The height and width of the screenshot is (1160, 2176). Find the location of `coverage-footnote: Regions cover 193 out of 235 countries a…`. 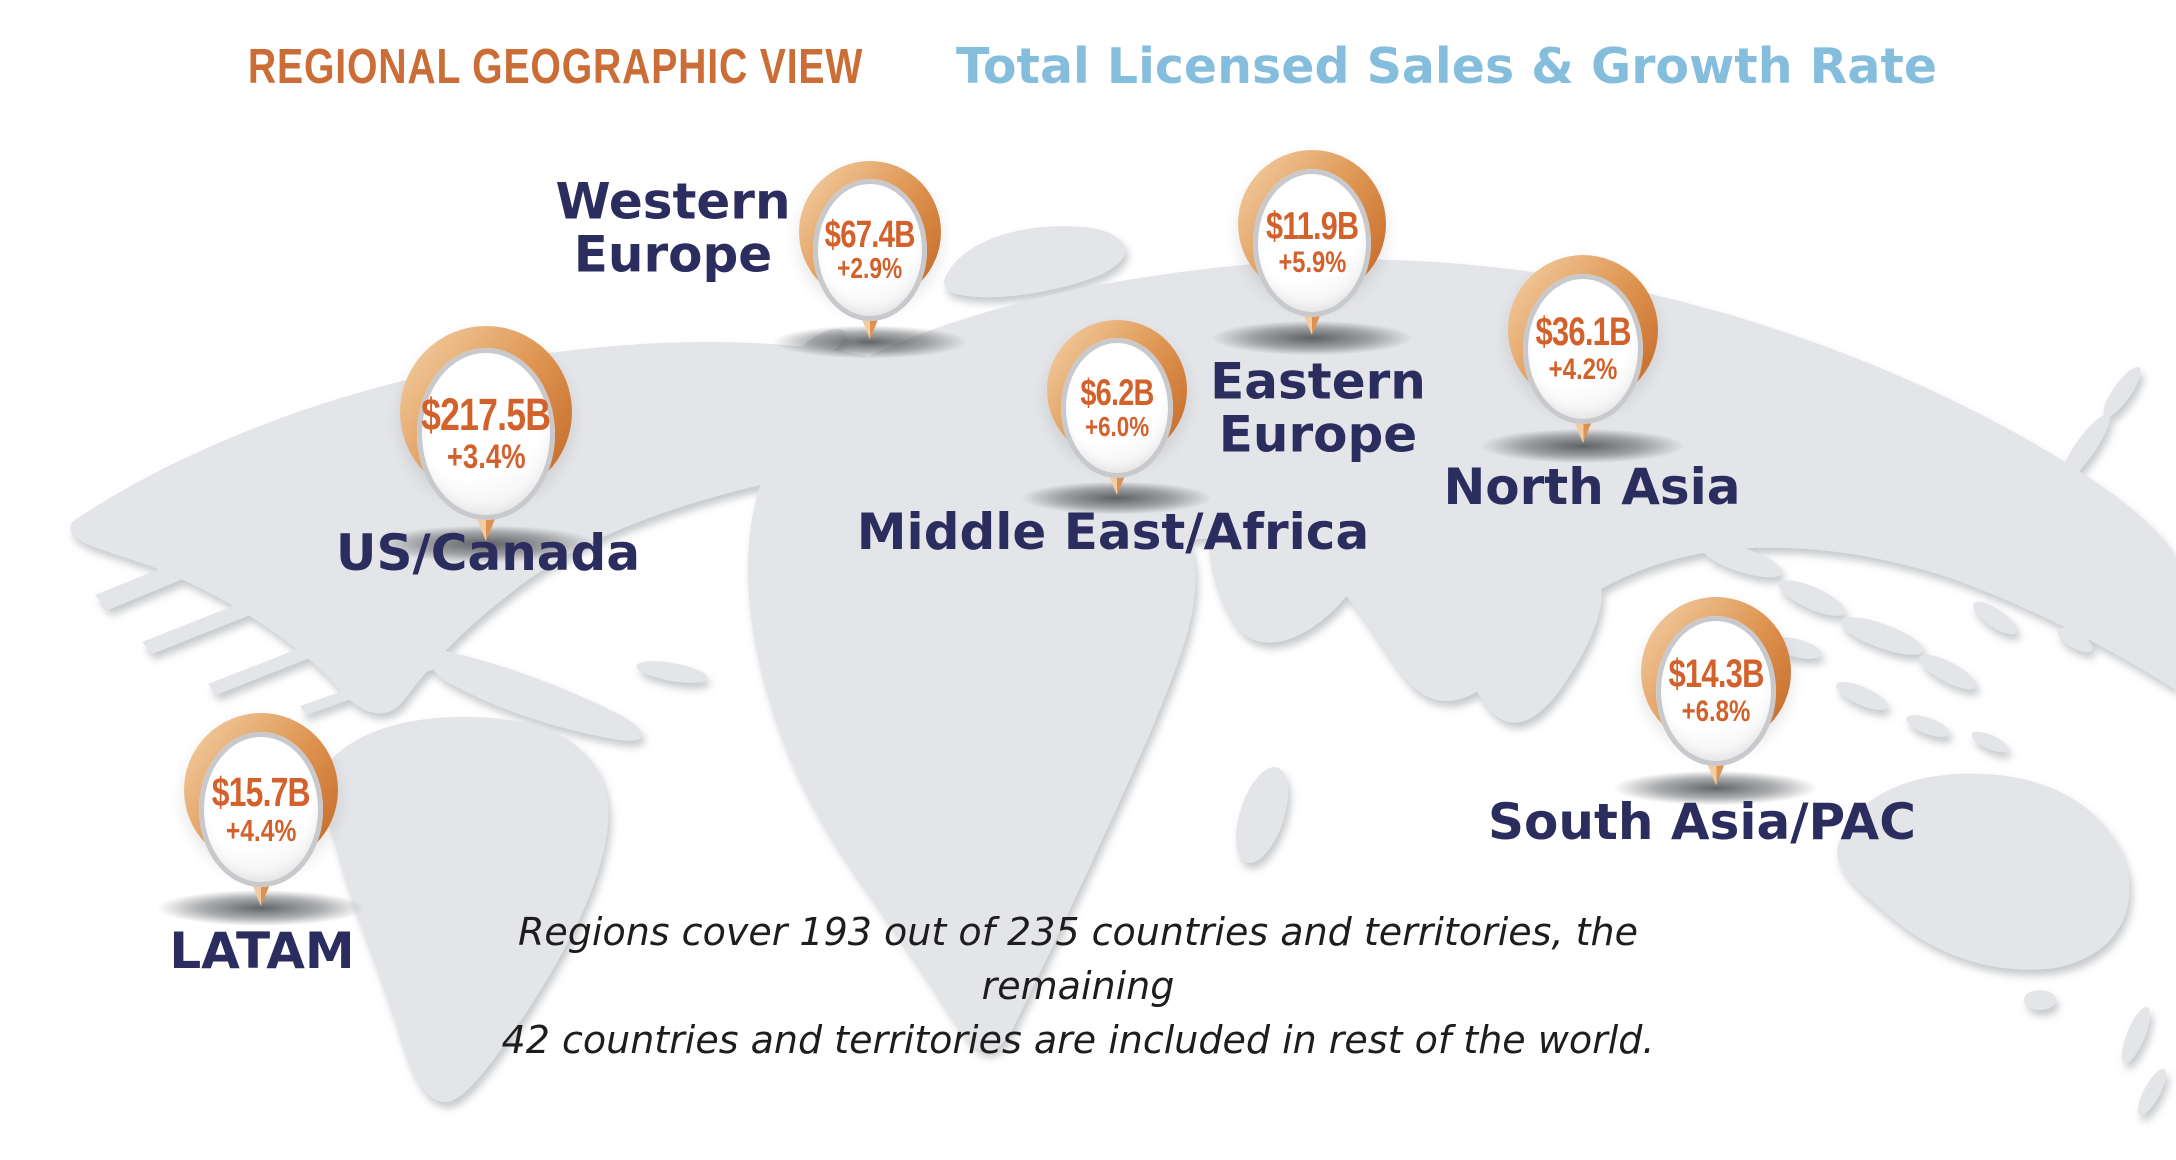

coverage-footnote: Regions cover 193 out of 235 countries a… is located at coordinates (1078, 987).